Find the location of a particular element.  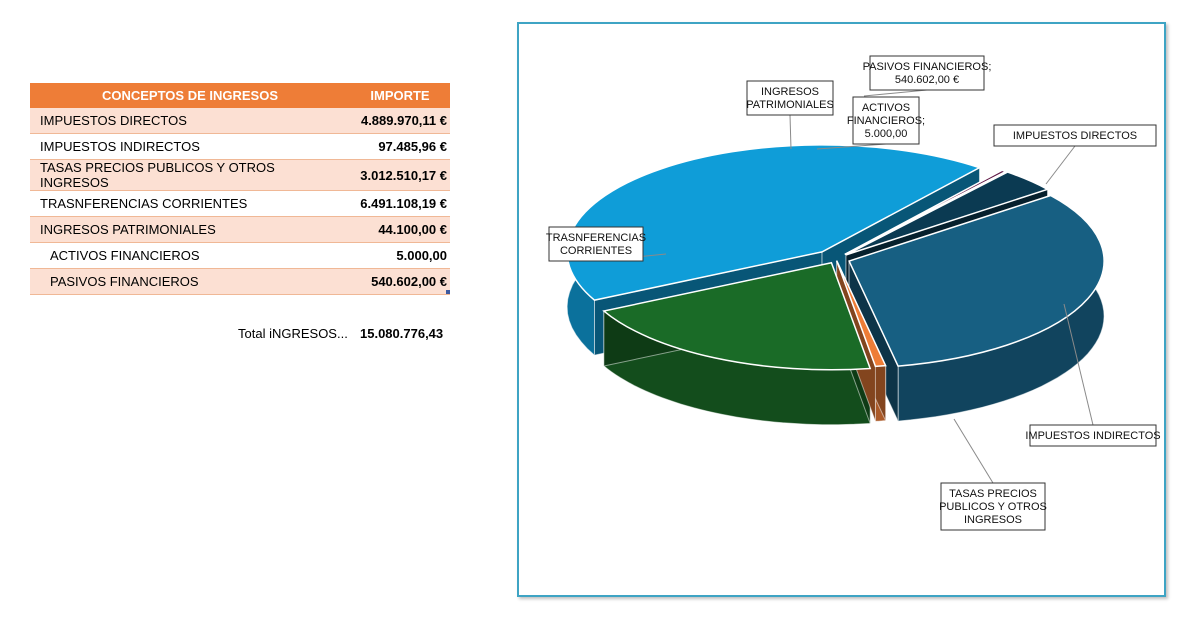

data-label: 540.602,00 € is located at coordinates (927, 80).